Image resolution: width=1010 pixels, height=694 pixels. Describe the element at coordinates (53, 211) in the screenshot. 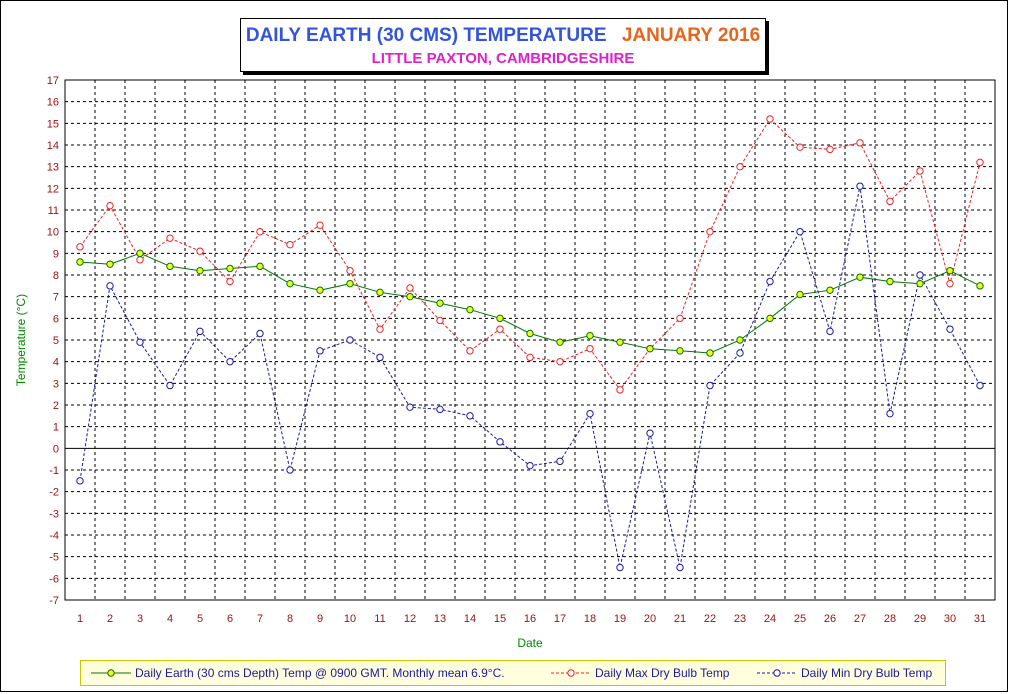

I see `y-tick-label: 11` at that location.